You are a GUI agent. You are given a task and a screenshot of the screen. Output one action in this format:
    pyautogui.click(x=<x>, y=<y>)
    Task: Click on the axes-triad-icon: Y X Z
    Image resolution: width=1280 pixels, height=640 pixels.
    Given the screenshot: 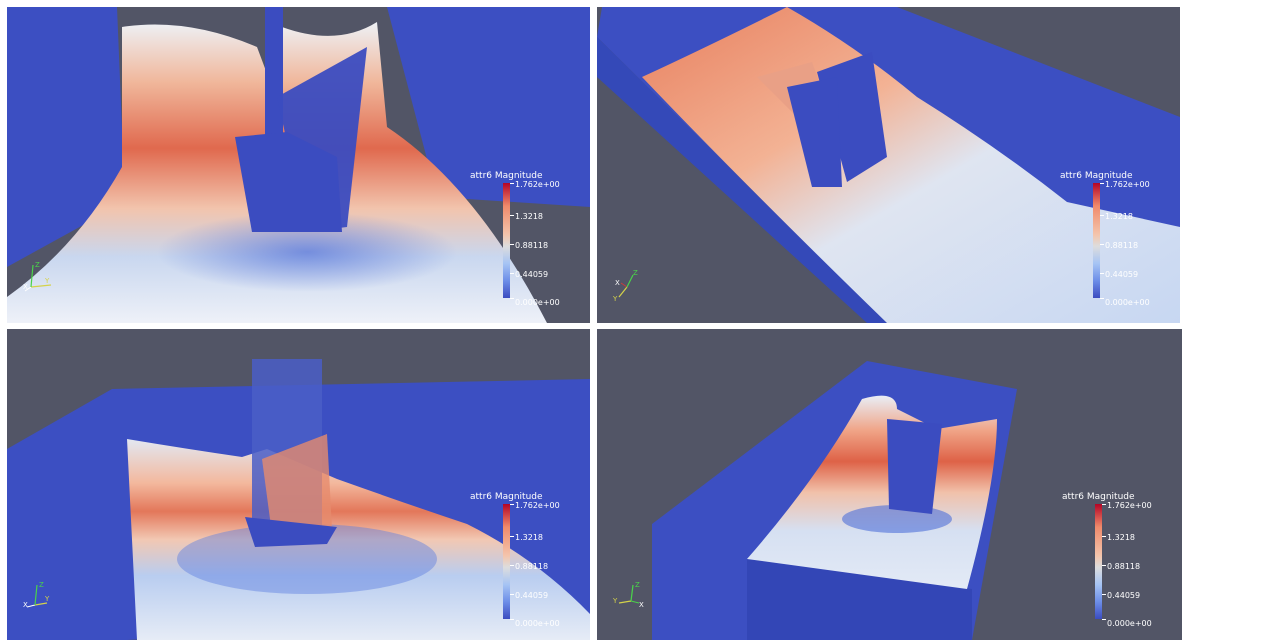 What is the action you would take?
    pyautogui.click(x=628, y=595)
    